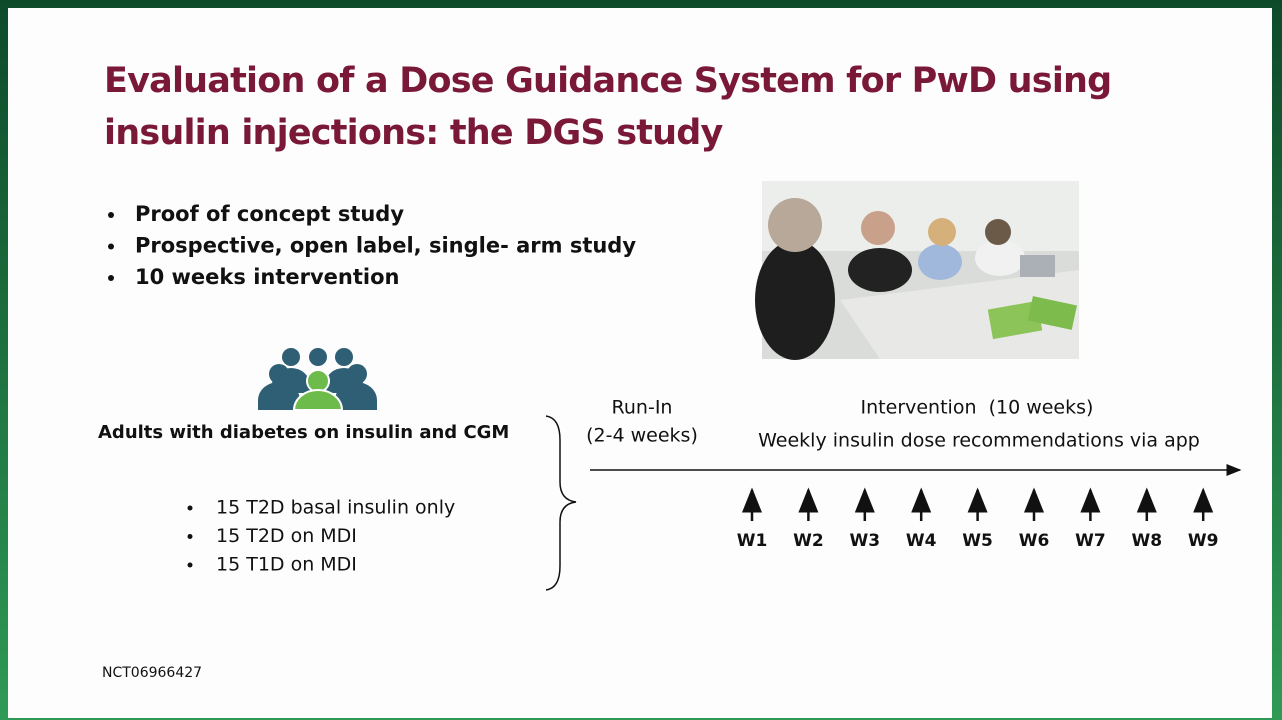 This screenshot has width=1282, height=720. I want to click on week-label: W5, so click(977, 541).